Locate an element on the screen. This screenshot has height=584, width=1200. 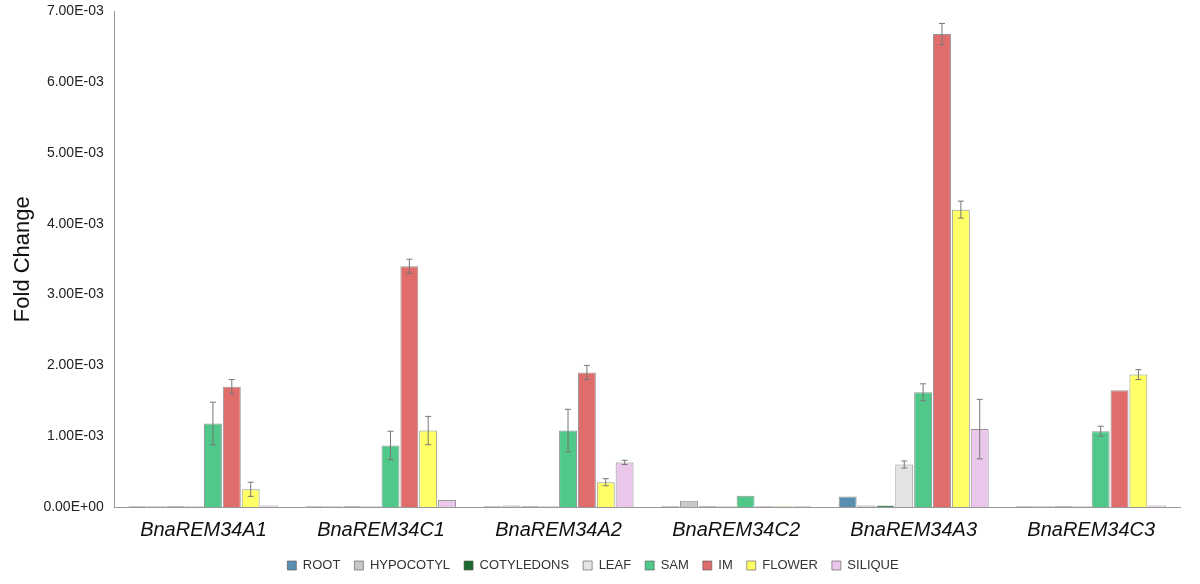
y-tick-label: 5.00E-03 is located at coordinates (75, 151).